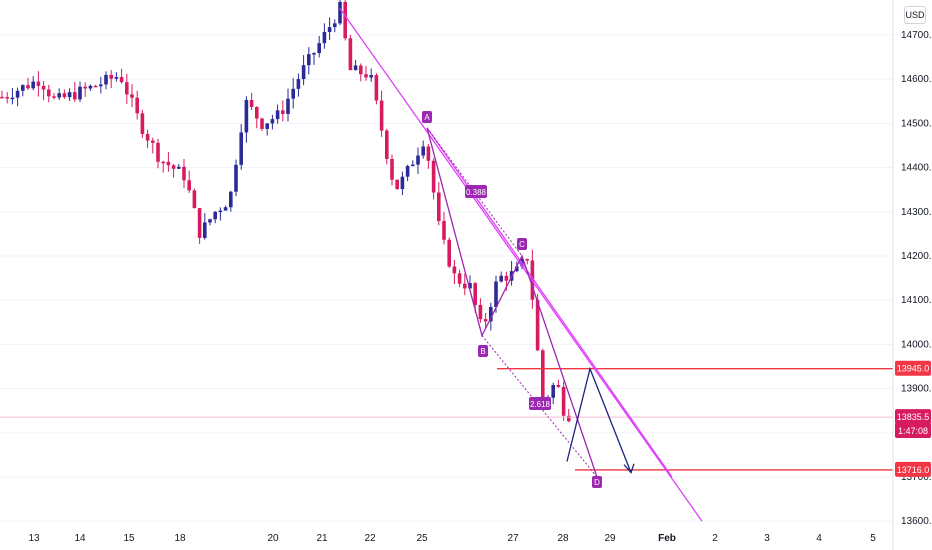  What do you see at coordinates (80, 538) in the screenshot?
I see `time-tick-label: 14` at bounding box center [80, 538].